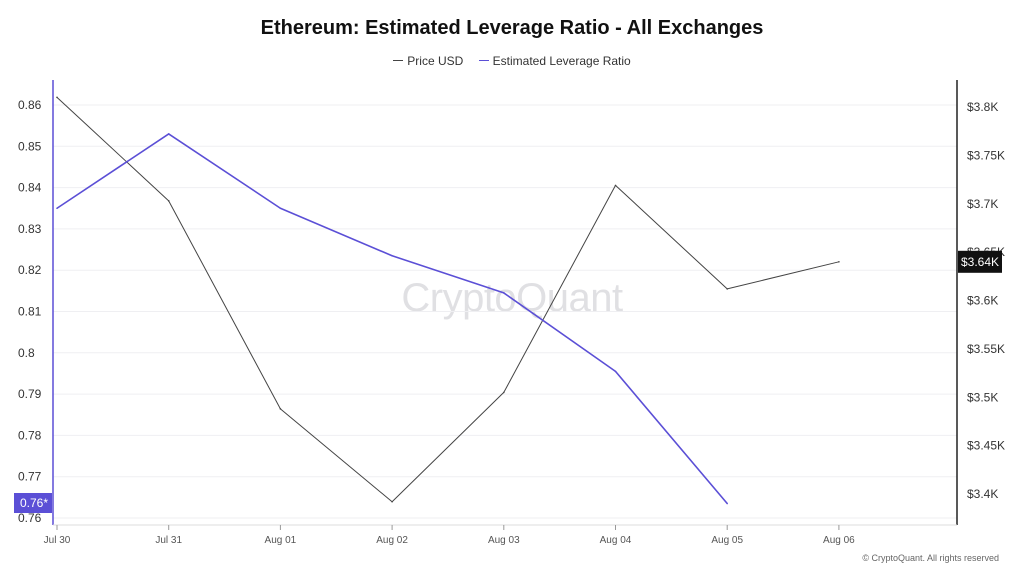 This screenshot has width=1024, height=576. What do you see at coordinates (930, 558) in the screenshot?
I see `copyright-text: © CryptoQuant. All rights reserved` at bounding box center [930, 558].